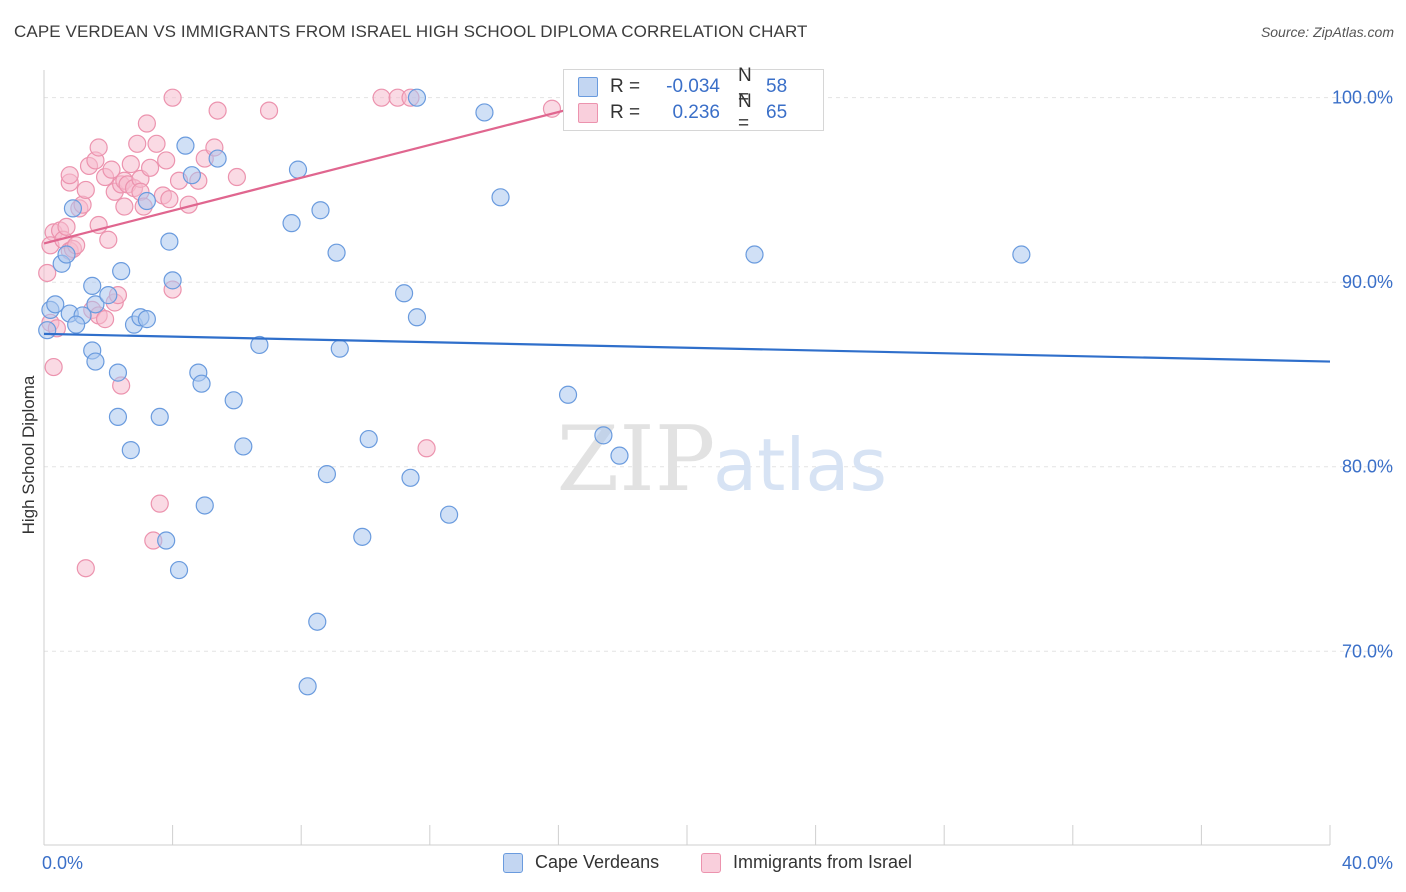 This screenshot has width=1406, height=892. I want to click on stats-legend: R = -0.034 N = 58 R = 0.236 N = 65, so click(693, 99).